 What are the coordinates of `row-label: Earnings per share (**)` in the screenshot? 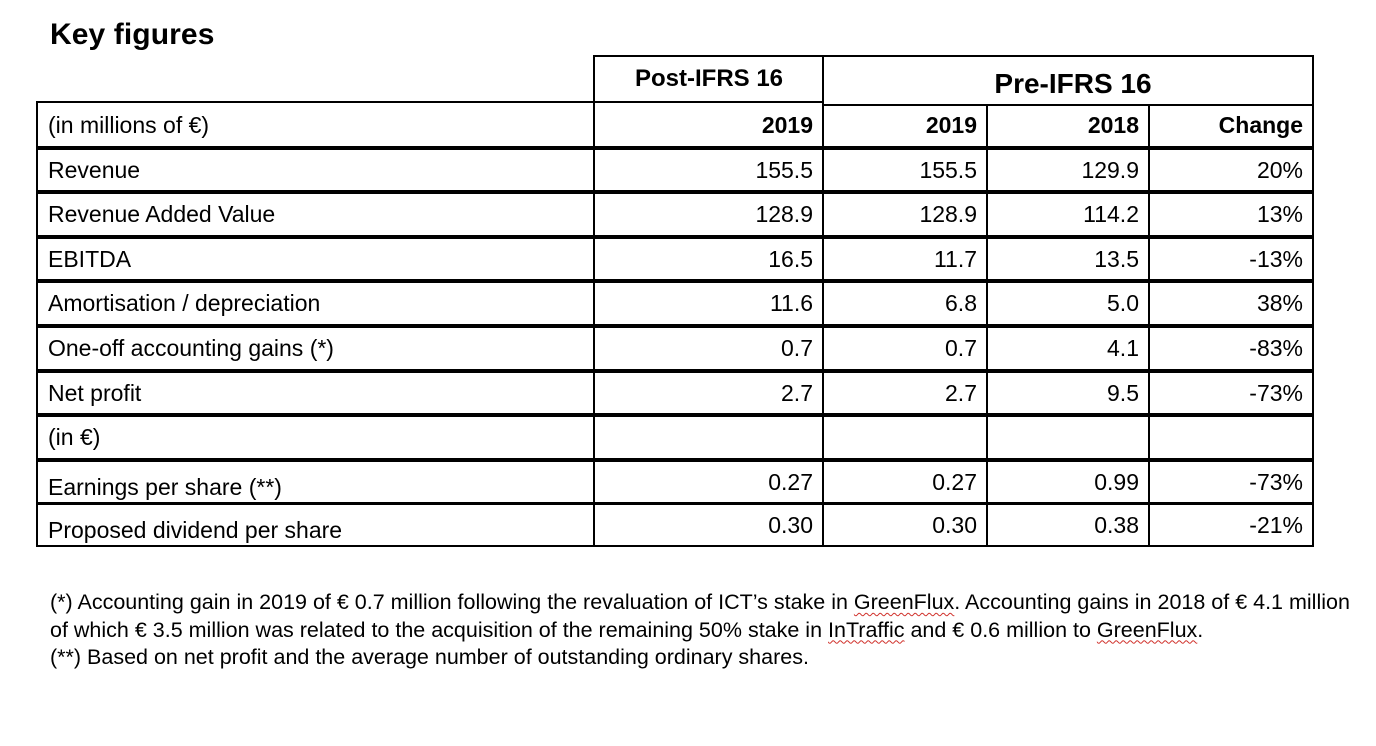 It's located at (165, 487).